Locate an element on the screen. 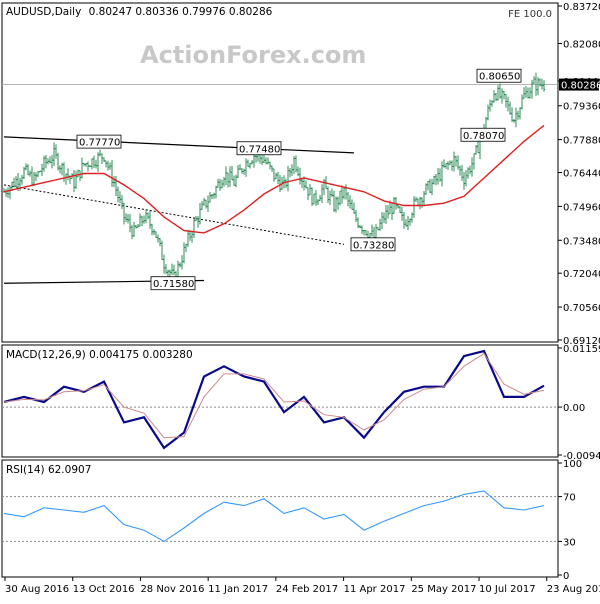  annotation-label: 0.71580 is located at coordinates (173, 284).